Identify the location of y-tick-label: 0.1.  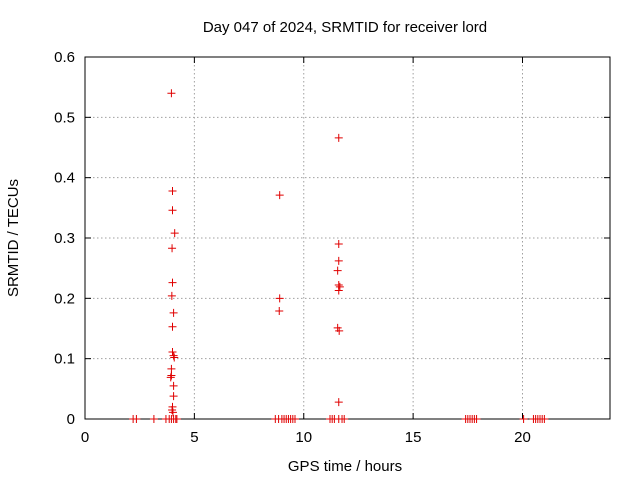
(64, 359).